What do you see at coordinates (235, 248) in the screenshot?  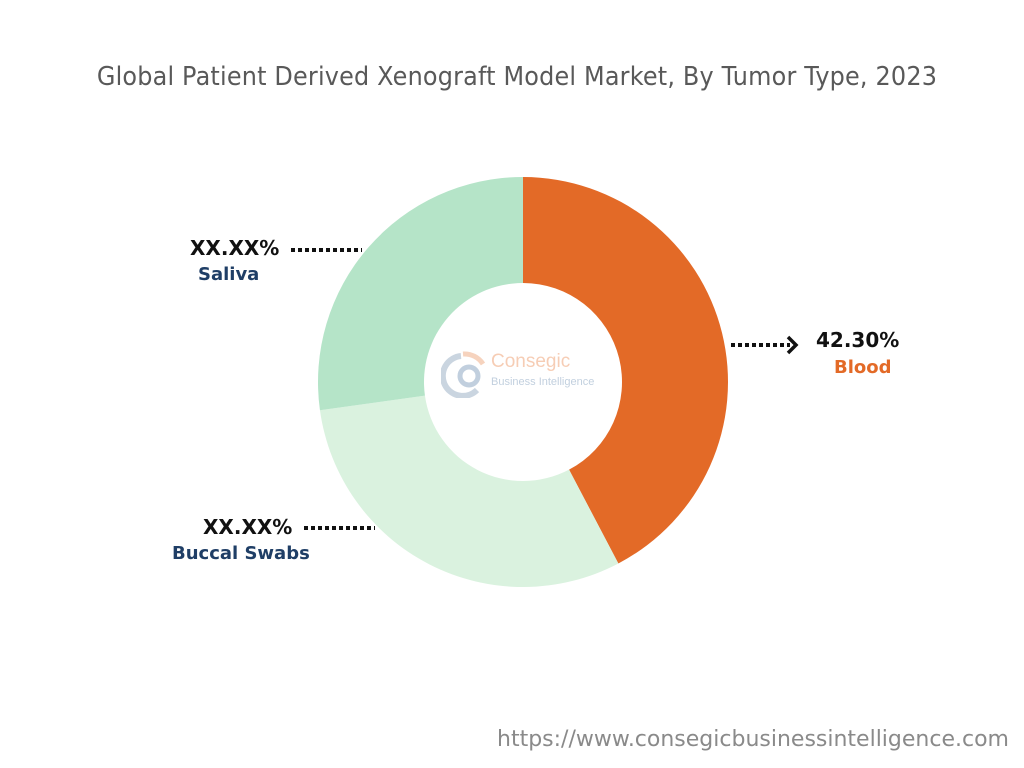 I see `saliva-percent: XX.XX%` at bounding box center [235, 248].